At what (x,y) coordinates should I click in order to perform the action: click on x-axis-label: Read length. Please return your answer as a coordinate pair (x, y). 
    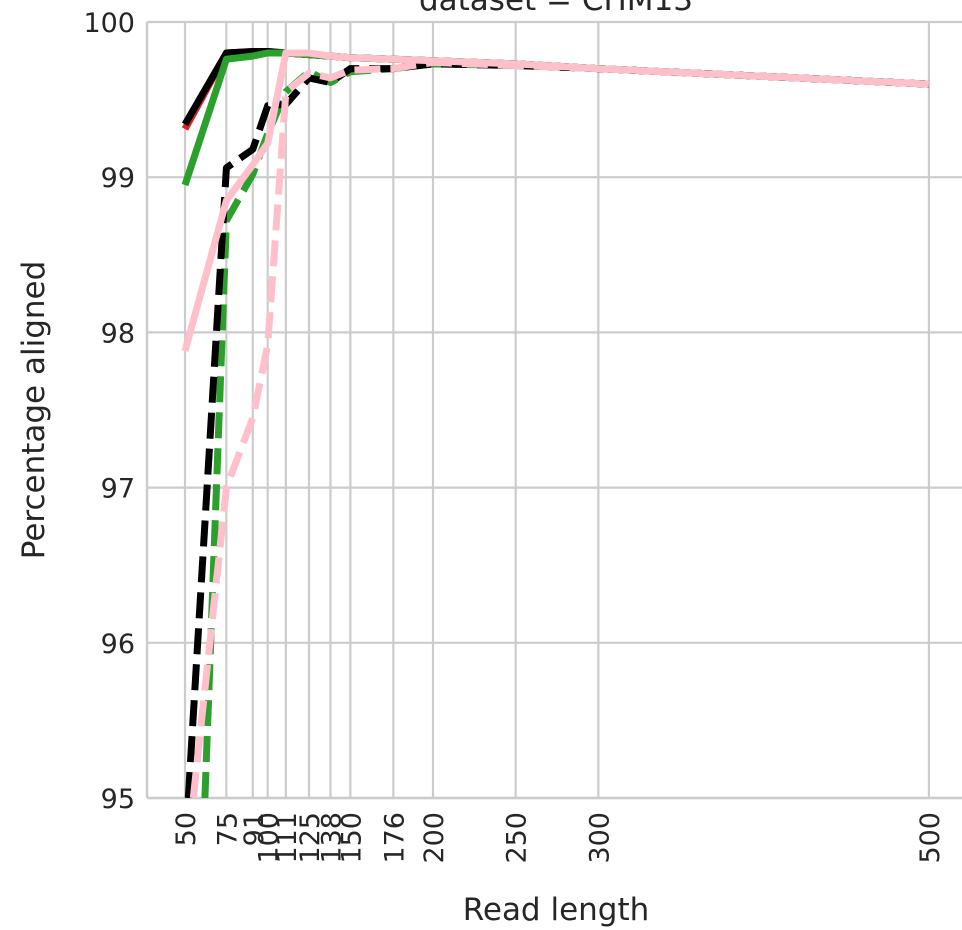
    Looking at the image, I should click on (556, 910).